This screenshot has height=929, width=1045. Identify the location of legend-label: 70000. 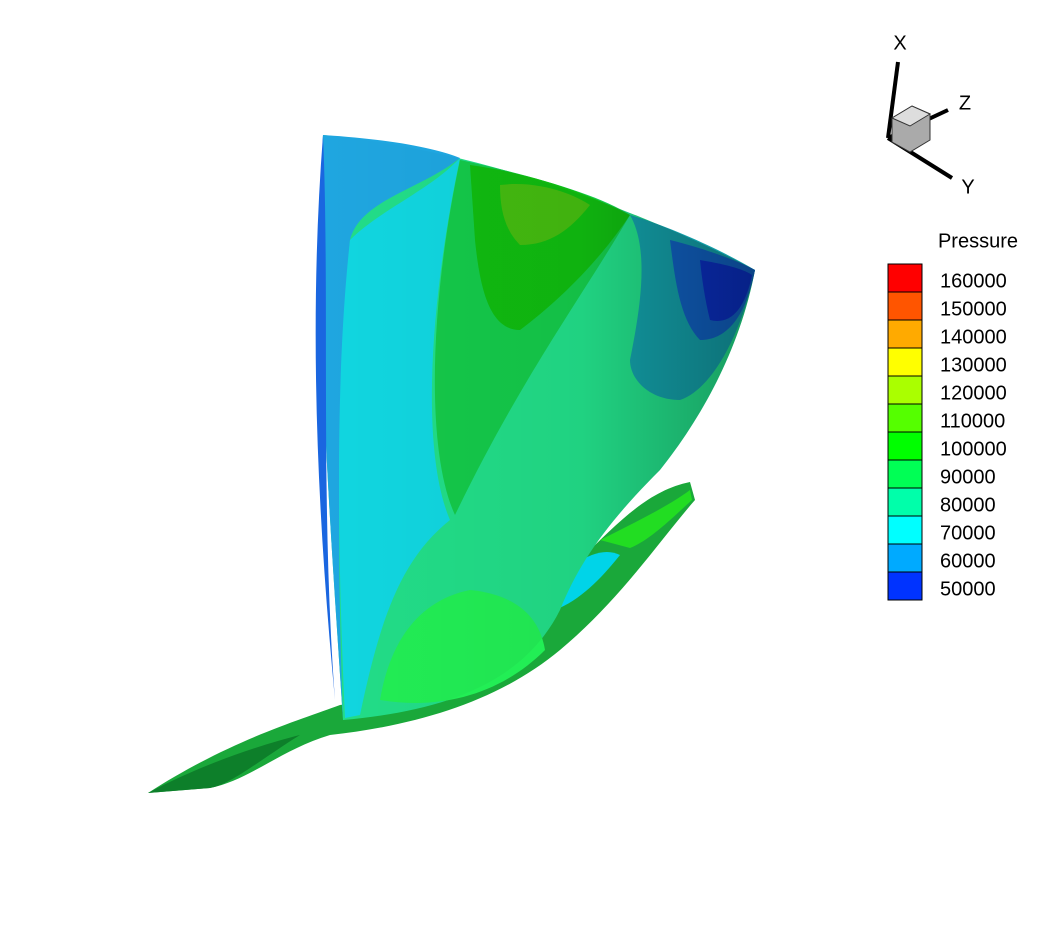
(968, 533).